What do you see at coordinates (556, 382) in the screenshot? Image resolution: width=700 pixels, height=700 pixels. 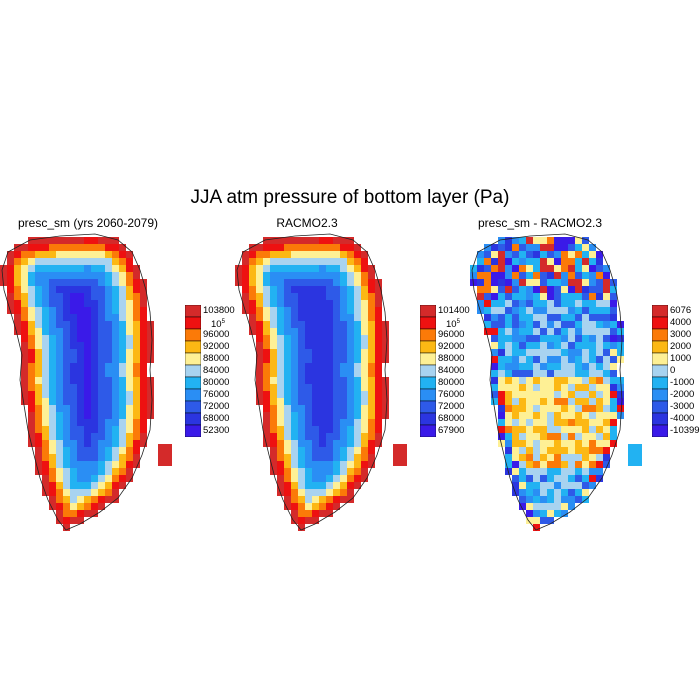 I see `map-diff` at bounding box center [556, 382].